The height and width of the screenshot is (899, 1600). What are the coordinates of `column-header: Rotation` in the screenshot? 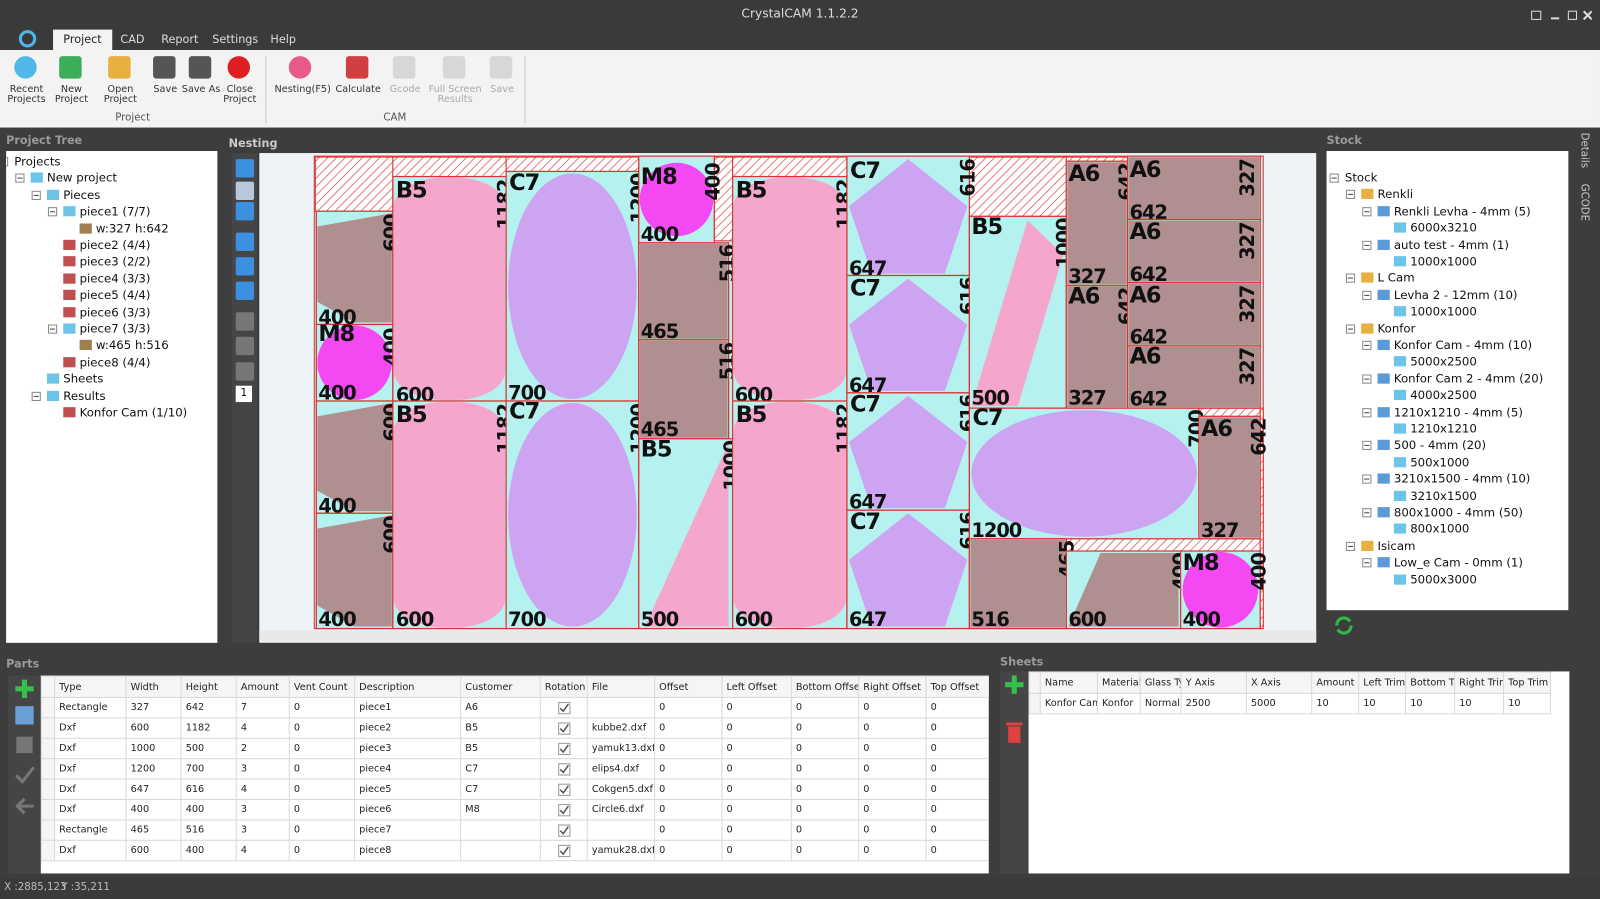 It's located at (563, 686).